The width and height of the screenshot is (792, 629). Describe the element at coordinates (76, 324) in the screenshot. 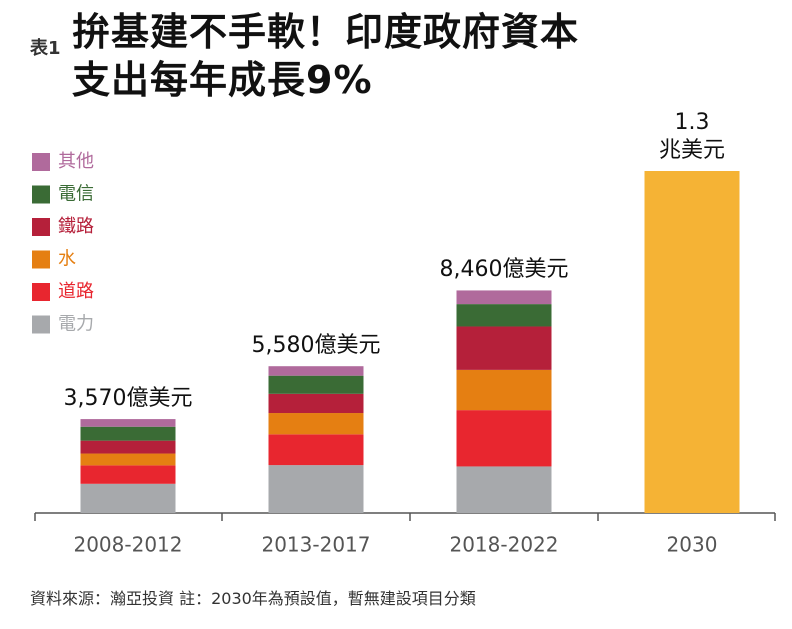

I see `legend-label: 電力` at that location.